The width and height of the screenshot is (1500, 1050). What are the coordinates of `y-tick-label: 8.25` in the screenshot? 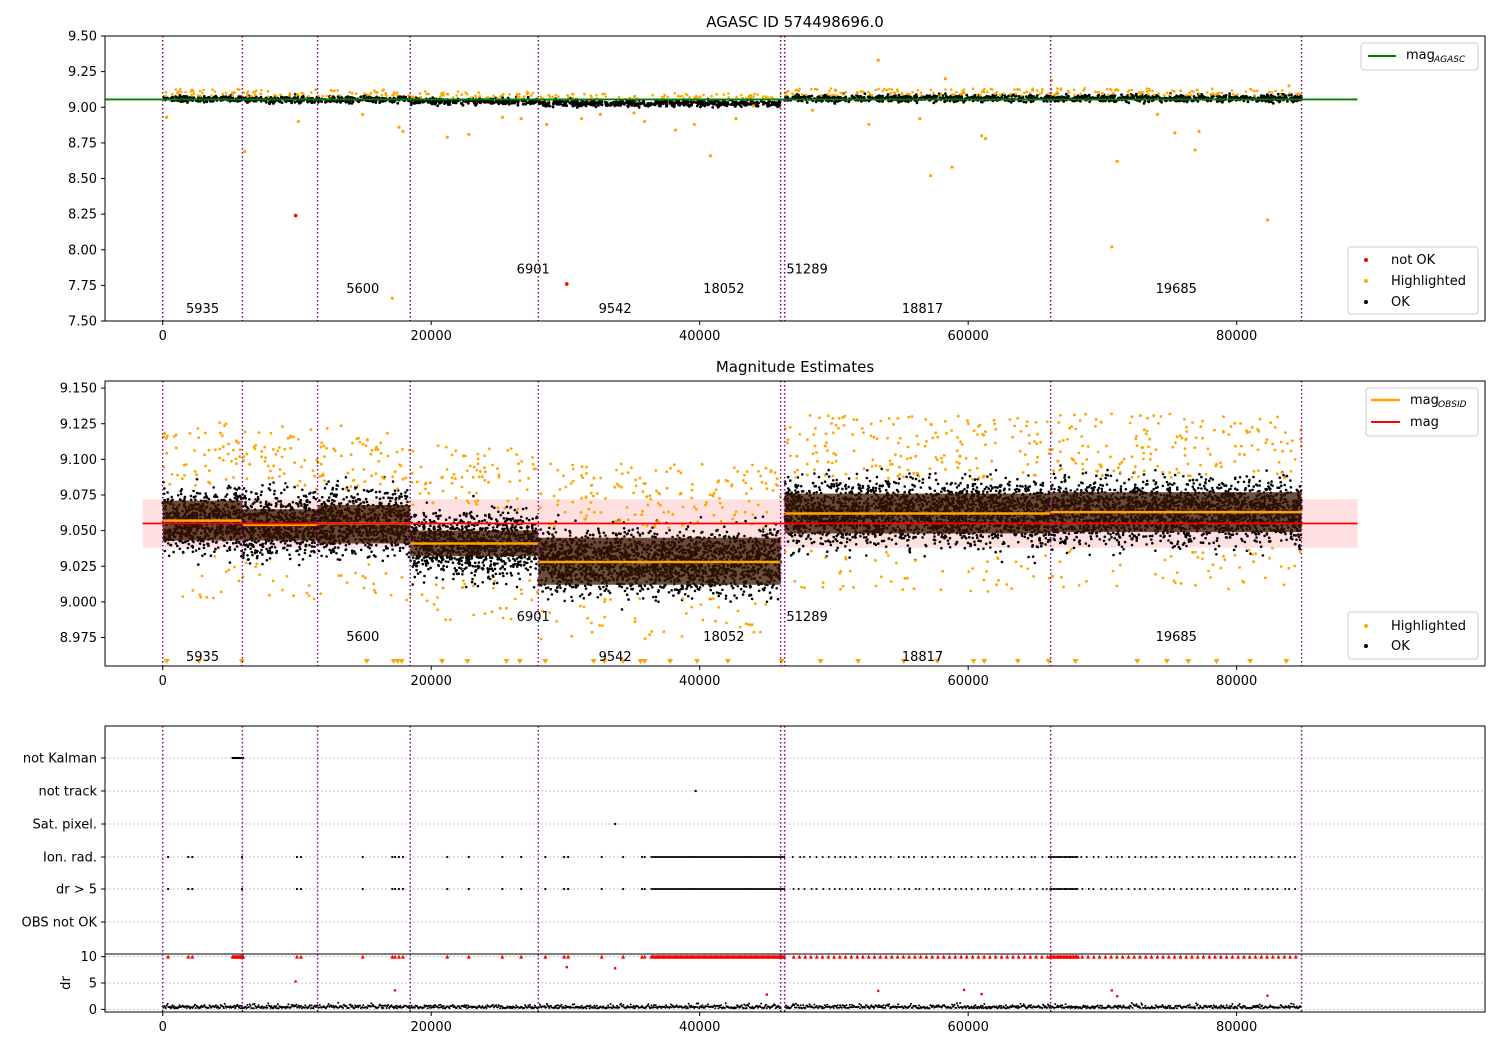 It's located at (82, 215).